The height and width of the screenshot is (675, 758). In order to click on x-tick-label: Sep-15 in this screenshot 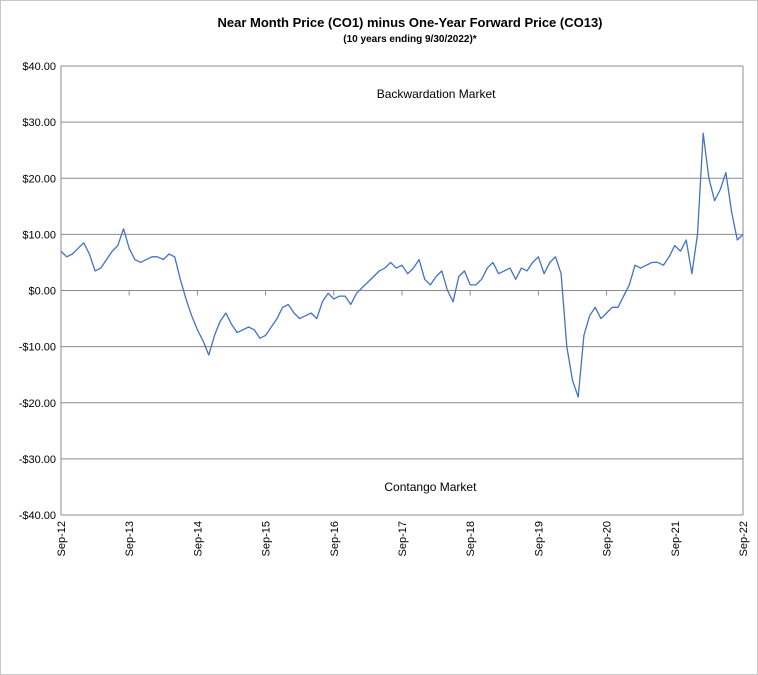, I will do `click(267, 538)`.